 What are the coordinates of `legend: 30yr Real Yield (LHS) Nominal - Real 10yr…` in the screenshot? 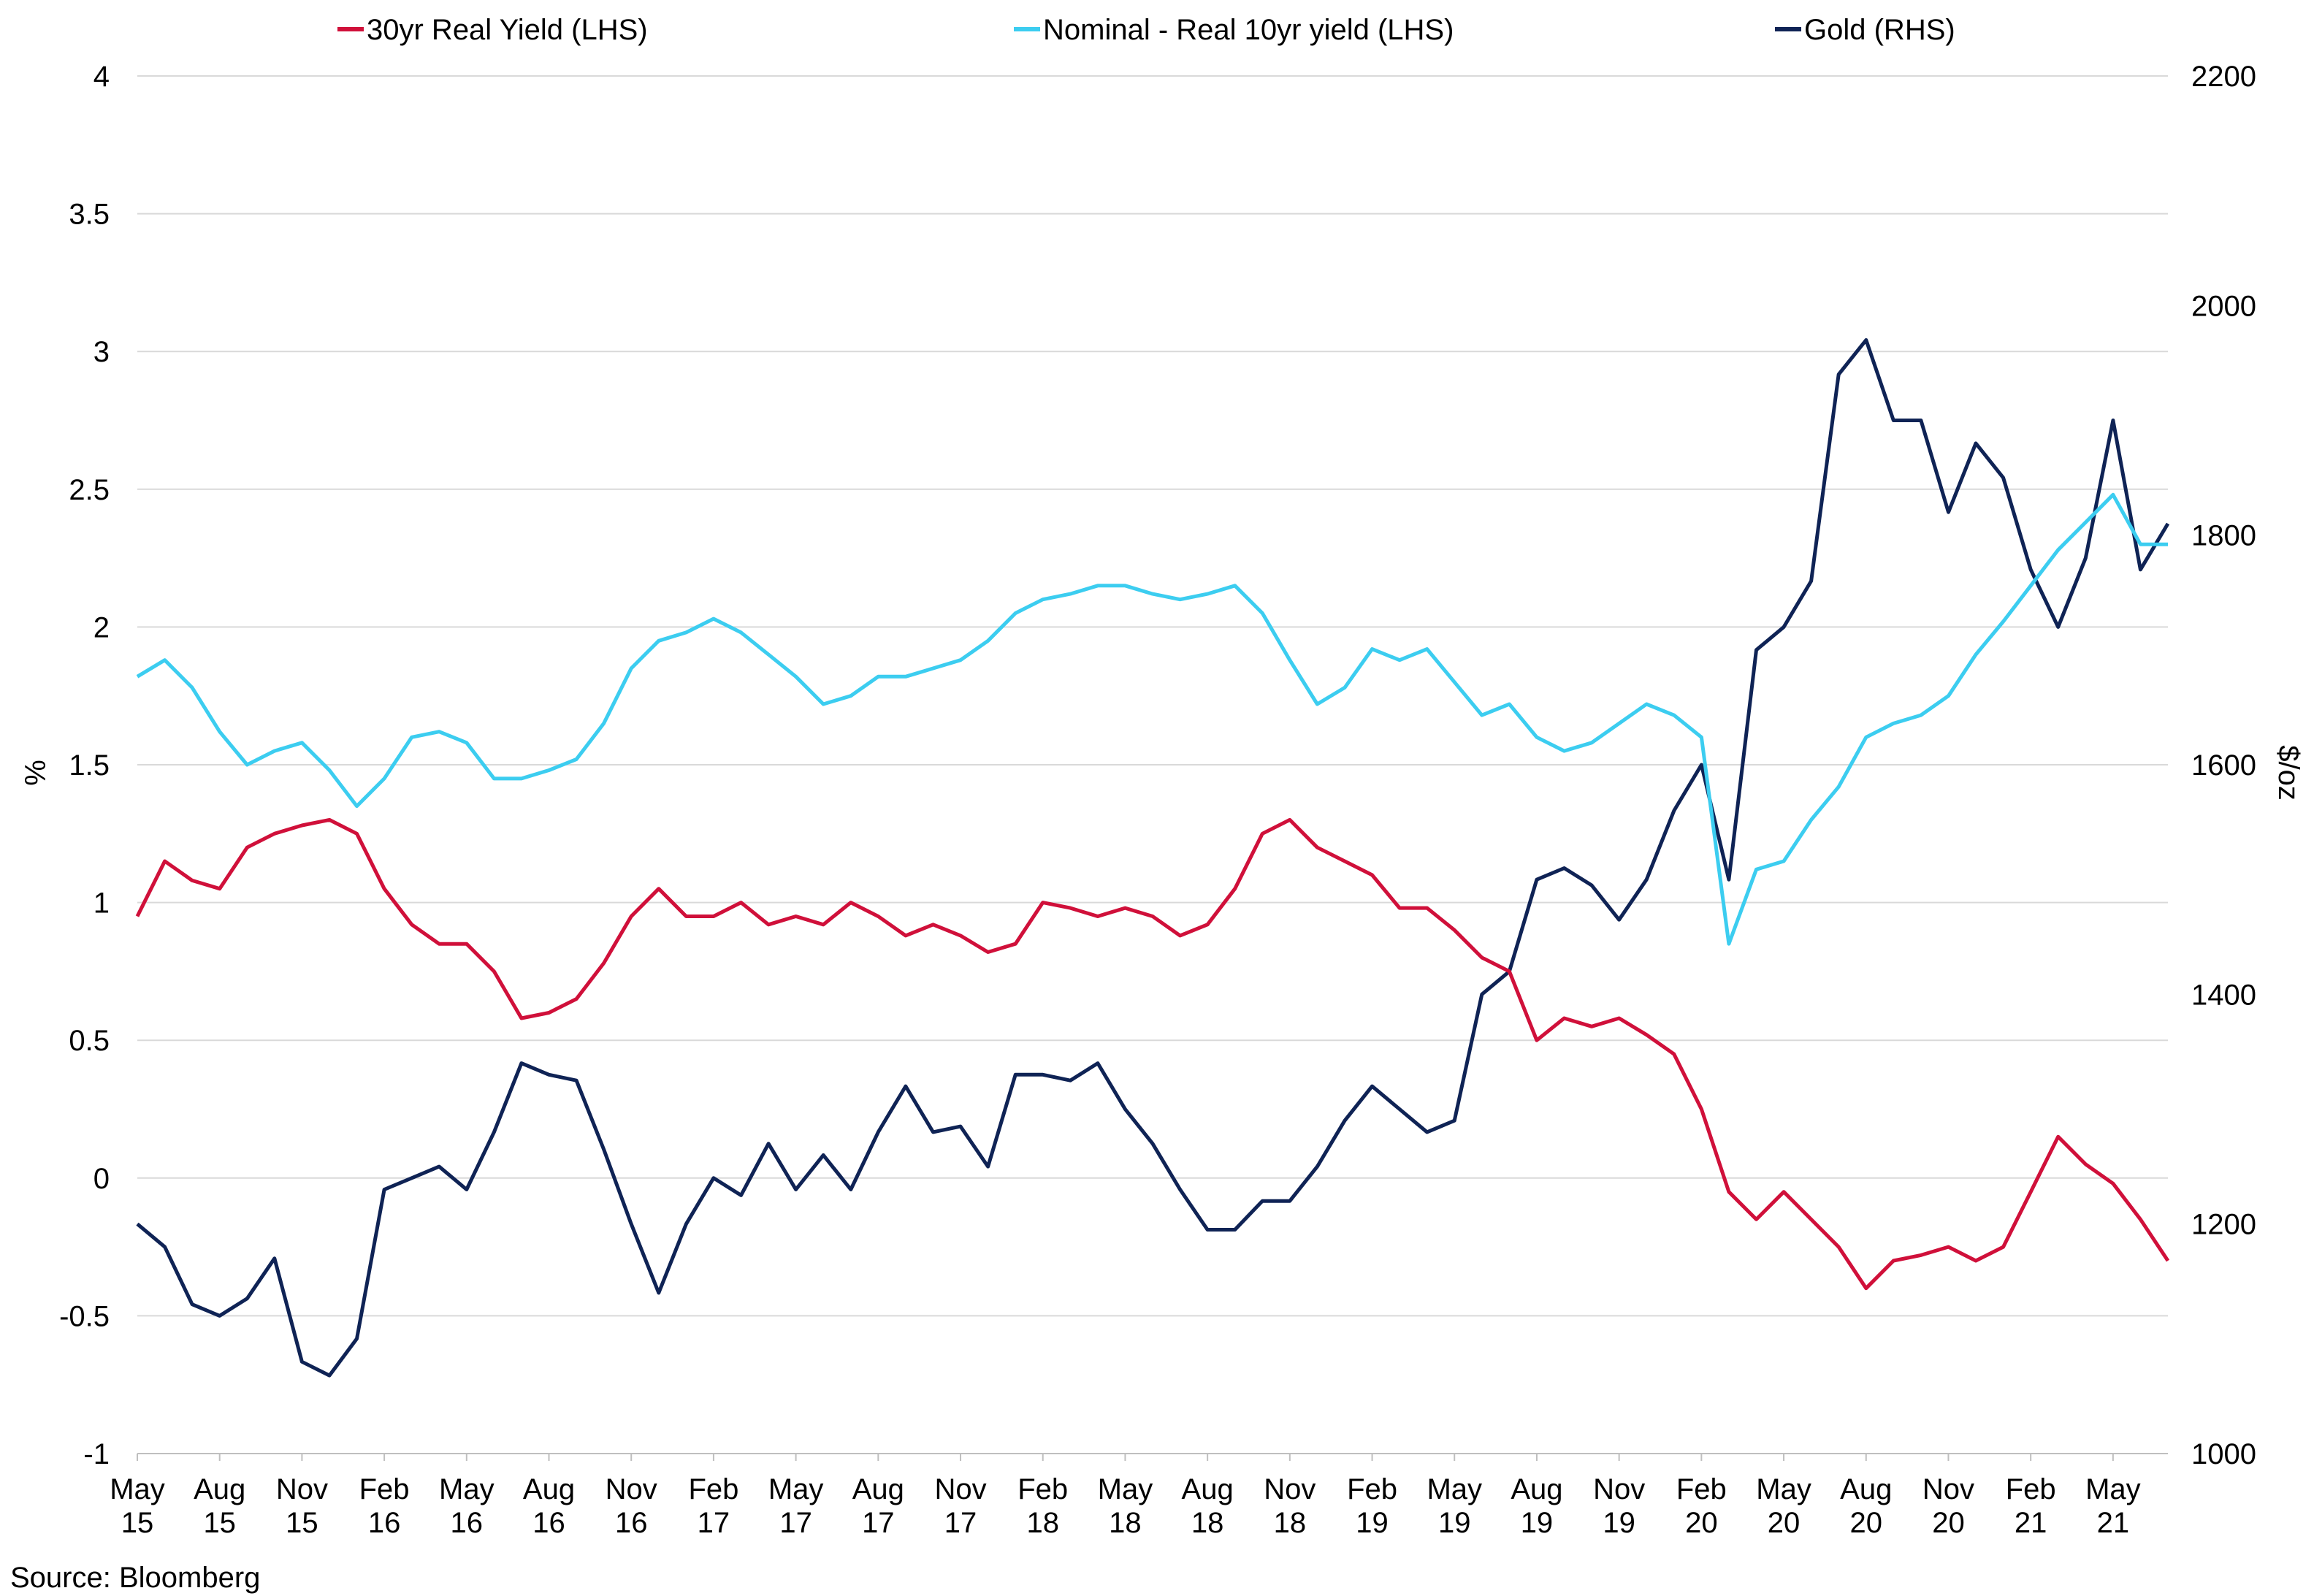 It's located at (1146, 30).